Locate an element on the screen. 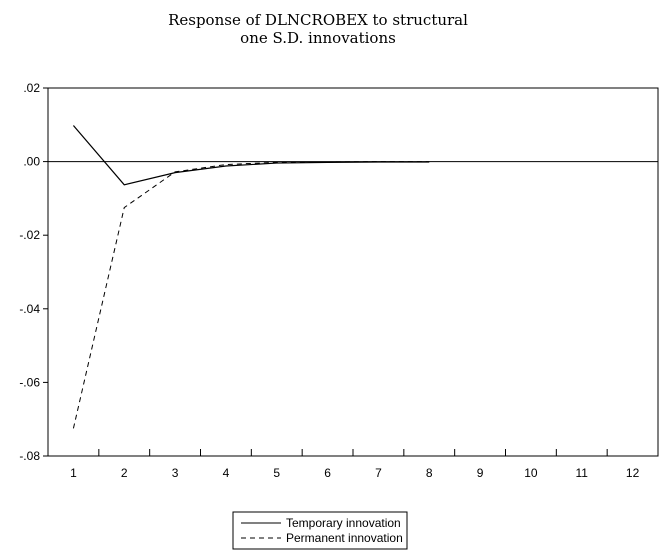 Image resolution: width=659 pixels, height=551 pixels. chart-title-line-1: Response of DLNCROBEX to structural is located at coordinates (318, 20).